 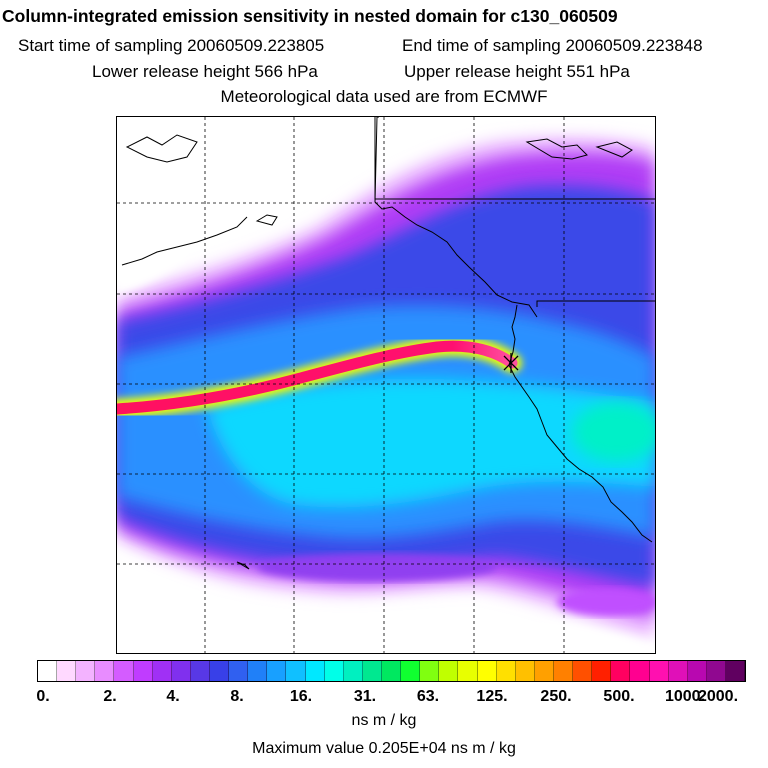 What do you see at coordinates (619, 696) in the screenshot?
I see `color-scale-tick-label: 500.` at bounding box center [619, 696].